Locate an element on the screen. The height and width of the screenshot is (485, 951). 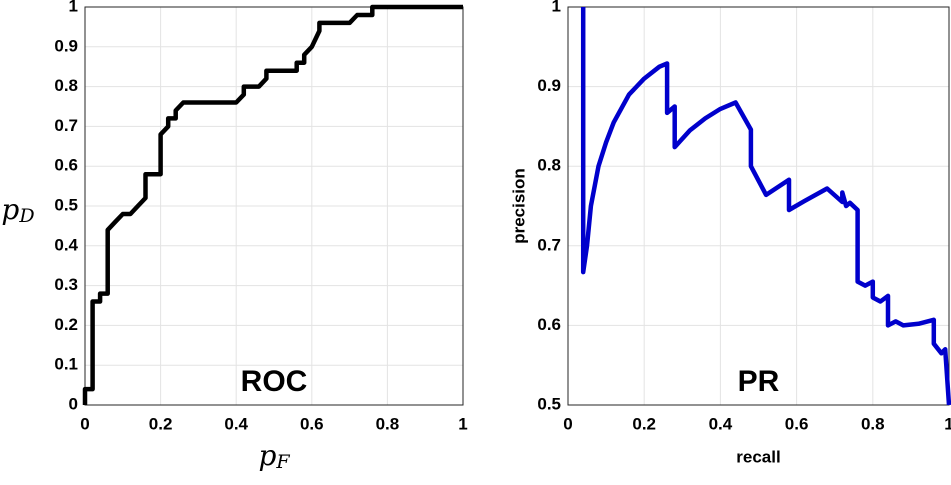
x-axis-label-subscript: F is located at coordinates (282, 462).